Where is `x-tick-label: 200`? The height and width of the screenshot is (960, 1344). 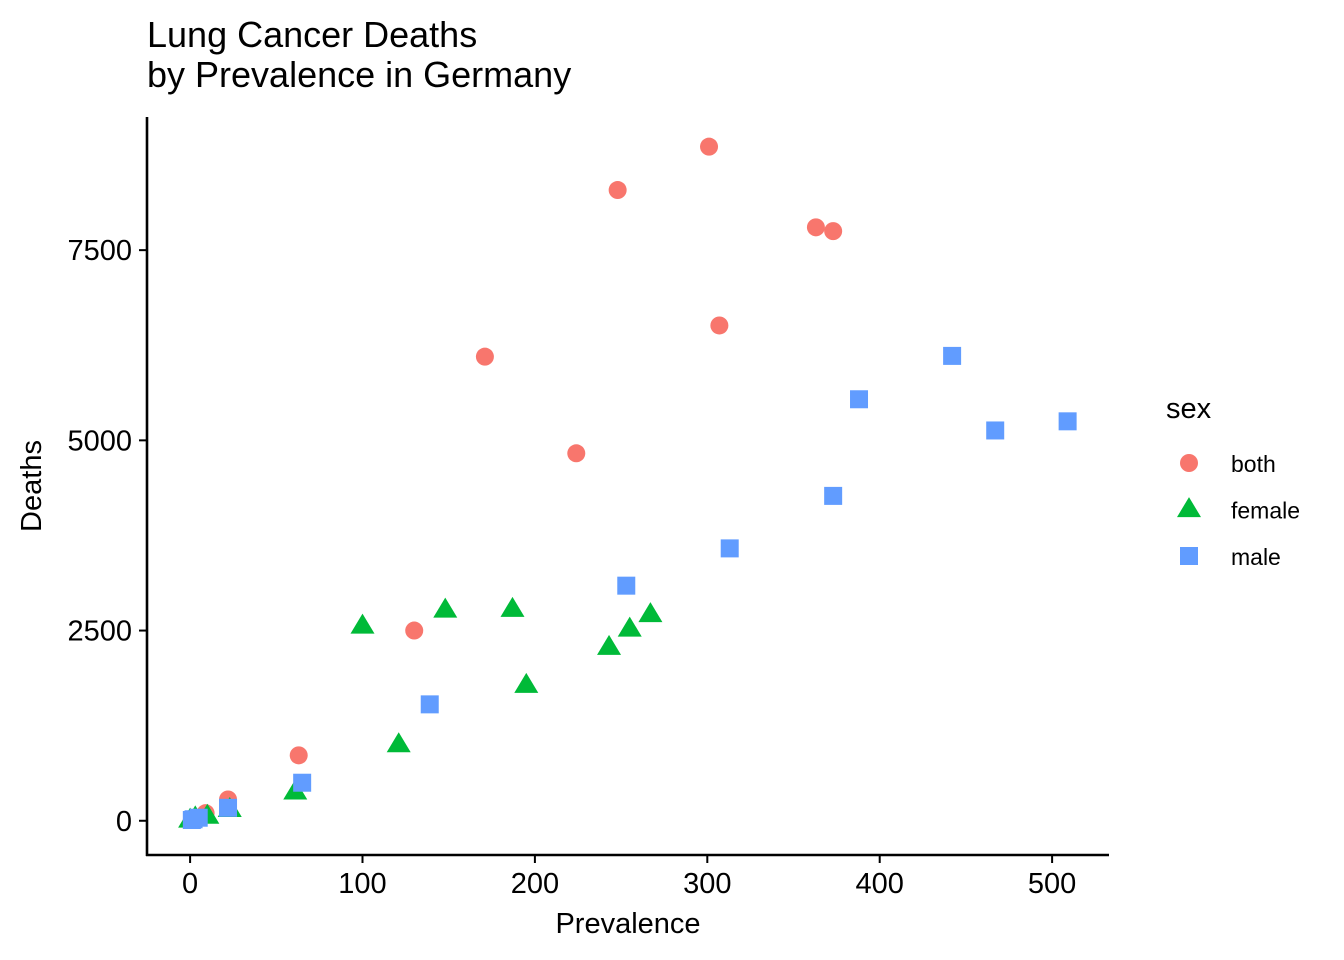 x-tick-label: 200 is located at coordinates (535, 884).